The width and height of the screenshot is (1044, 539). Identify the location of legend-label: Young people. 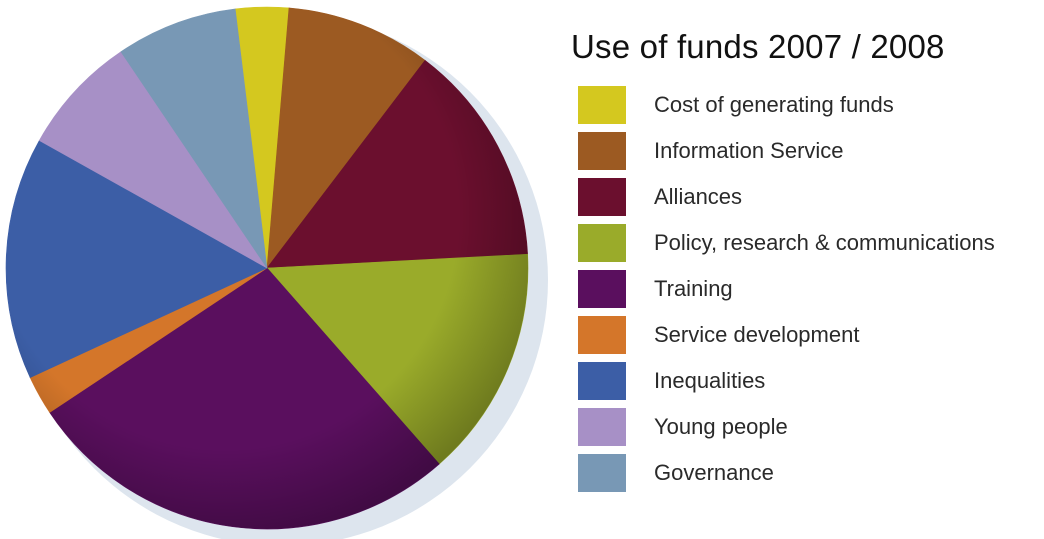
(721, 426).